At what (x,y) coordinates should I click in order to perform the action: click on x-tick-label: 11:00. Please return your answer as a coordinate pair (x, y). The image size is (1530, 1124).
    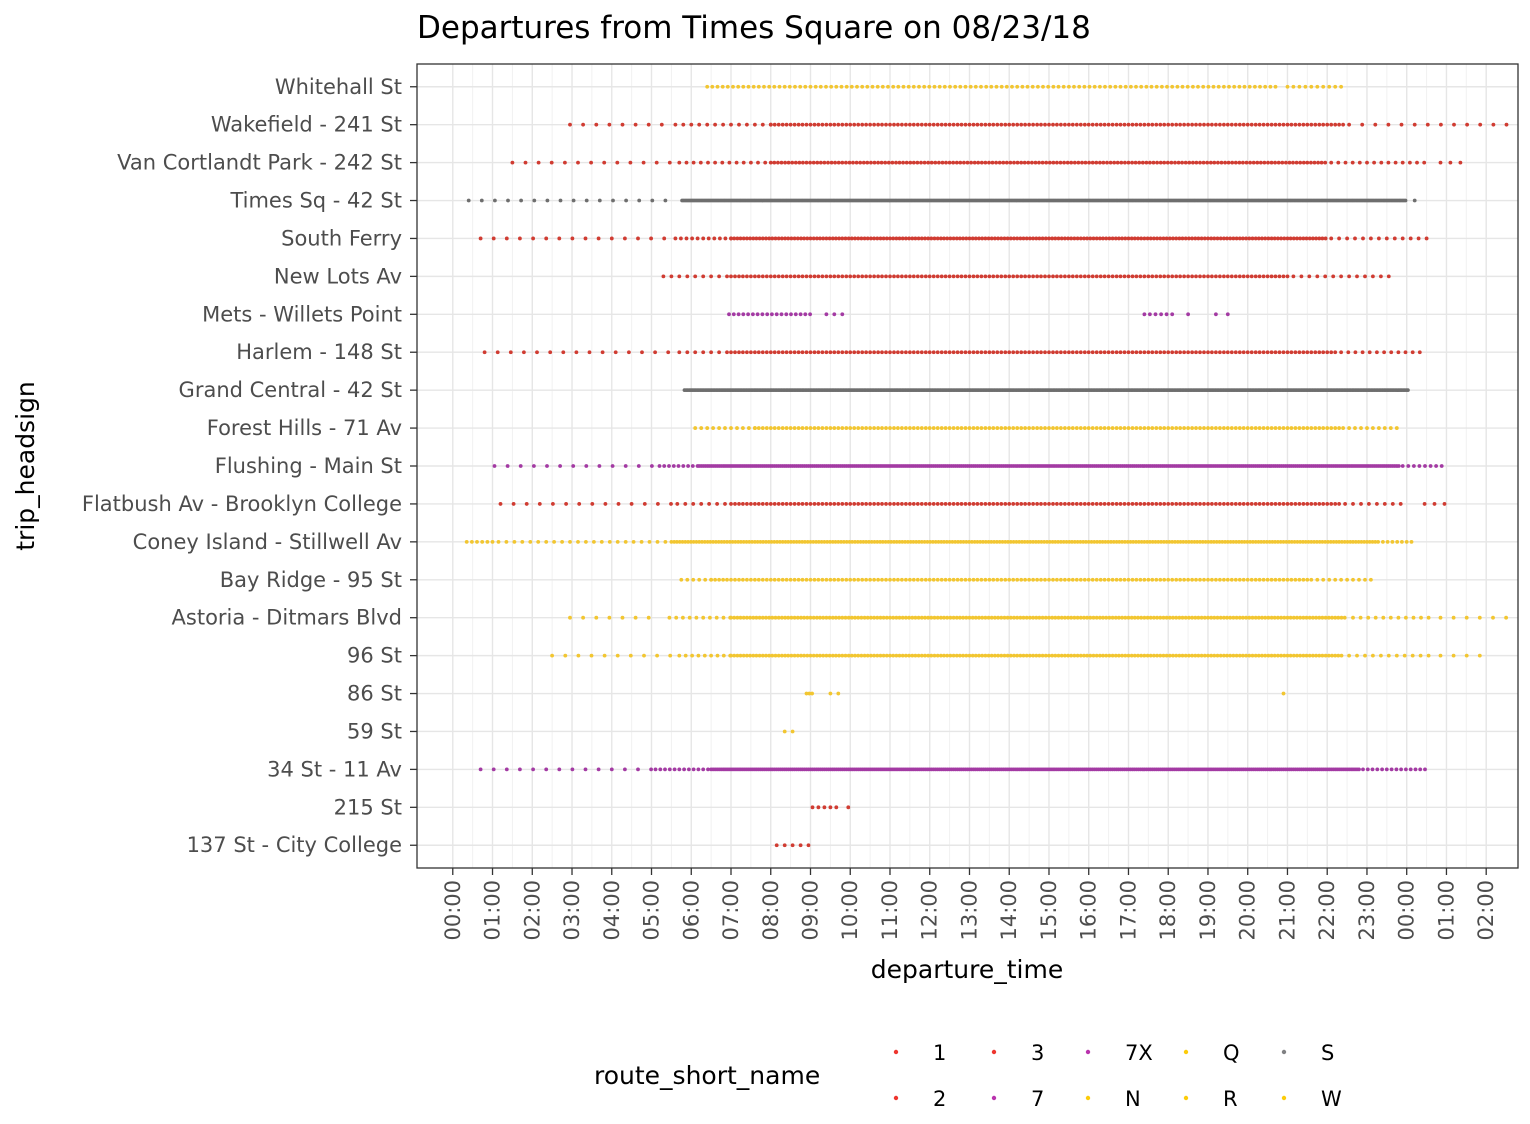
    Looking at the image, I should click on (890, 910).